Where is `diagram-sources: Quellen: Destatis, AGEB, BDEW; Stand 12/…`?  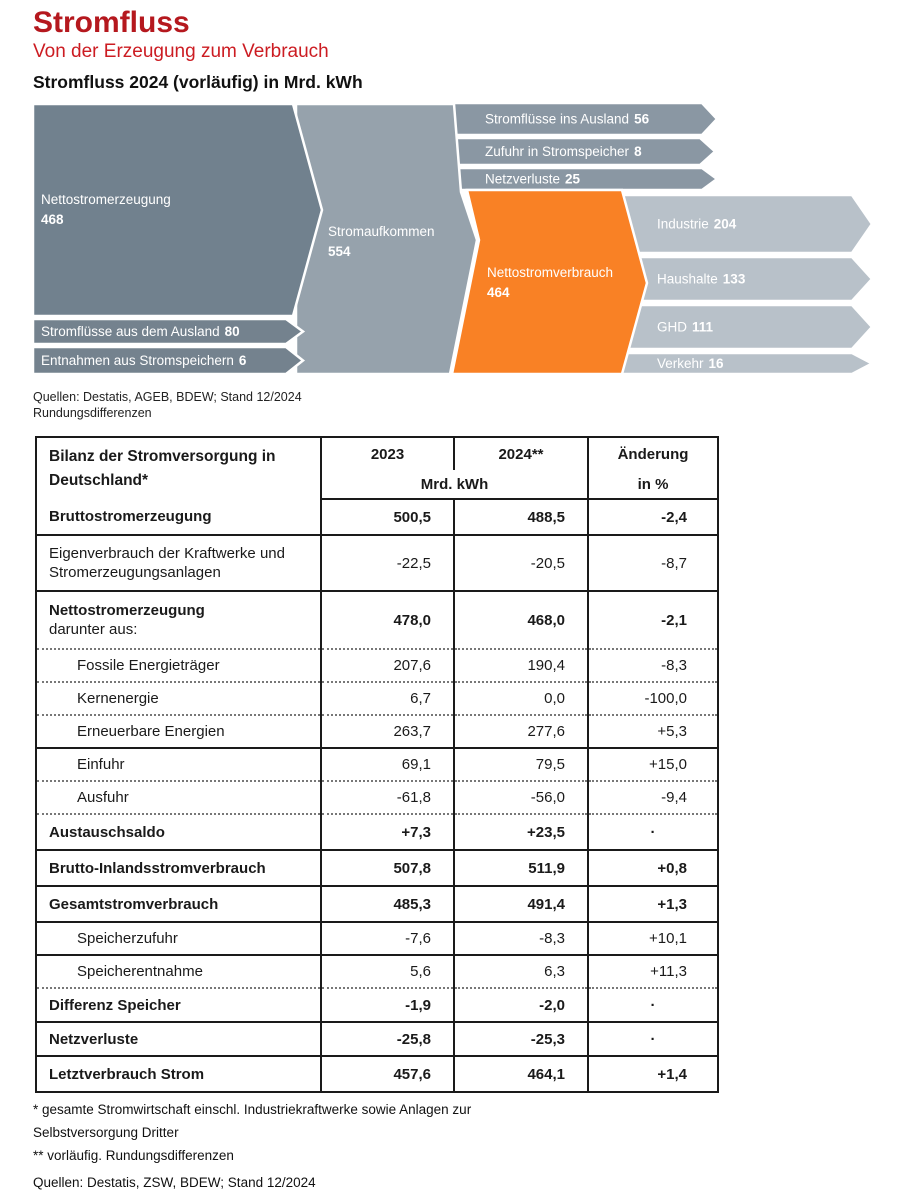 diagram-sources: Quellen: Destatis, AGEB, BDEW; Stand 12/… is located at coordinates (167, 405).